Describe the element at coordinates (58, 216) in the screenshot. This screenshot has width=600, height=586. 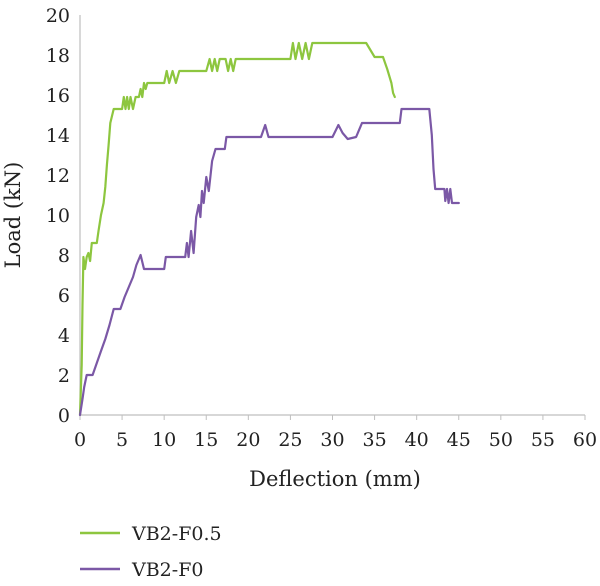
I see `y-tick-label: 10` at that location.